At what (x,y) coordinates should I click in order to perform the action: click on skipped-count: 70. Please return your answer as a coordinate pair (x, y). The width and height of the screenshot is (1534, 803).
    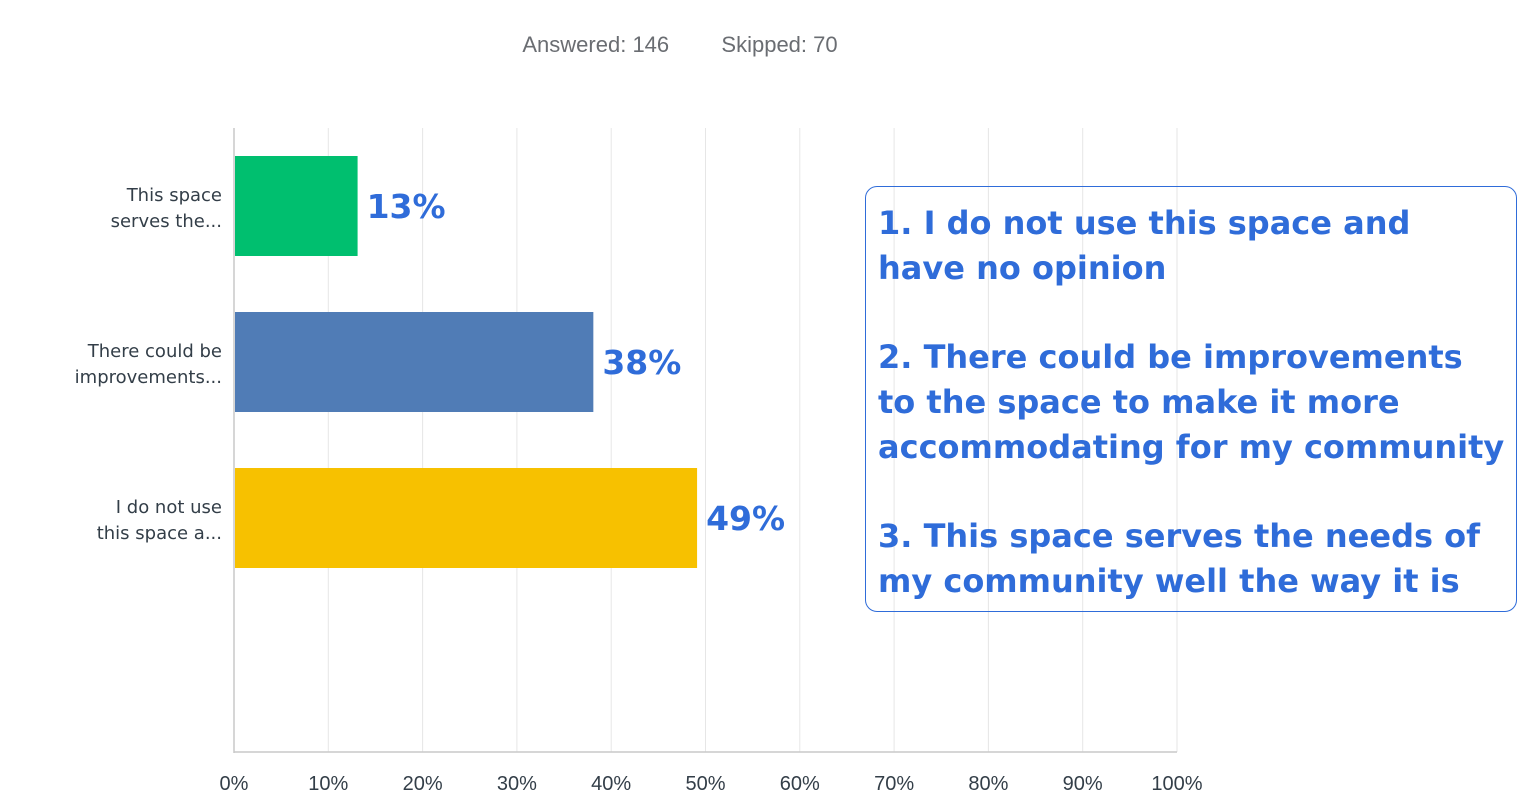
    Looking at the image, I should click on (825, 44).